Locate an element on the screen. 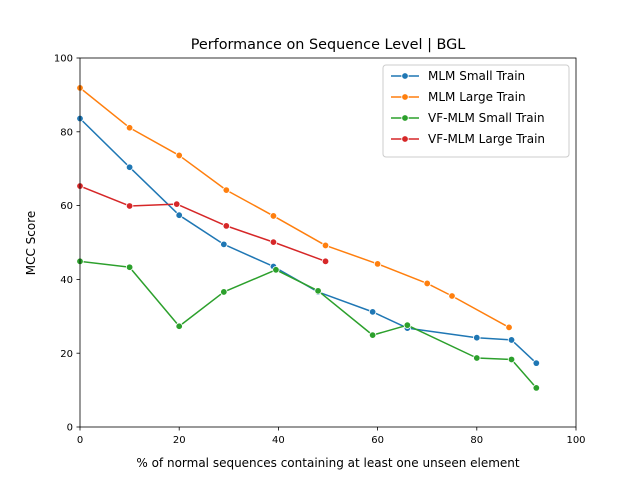 This screenshot has width=640, height=484. x-tick-label-3: 60 is located at coordinates (377, 440).